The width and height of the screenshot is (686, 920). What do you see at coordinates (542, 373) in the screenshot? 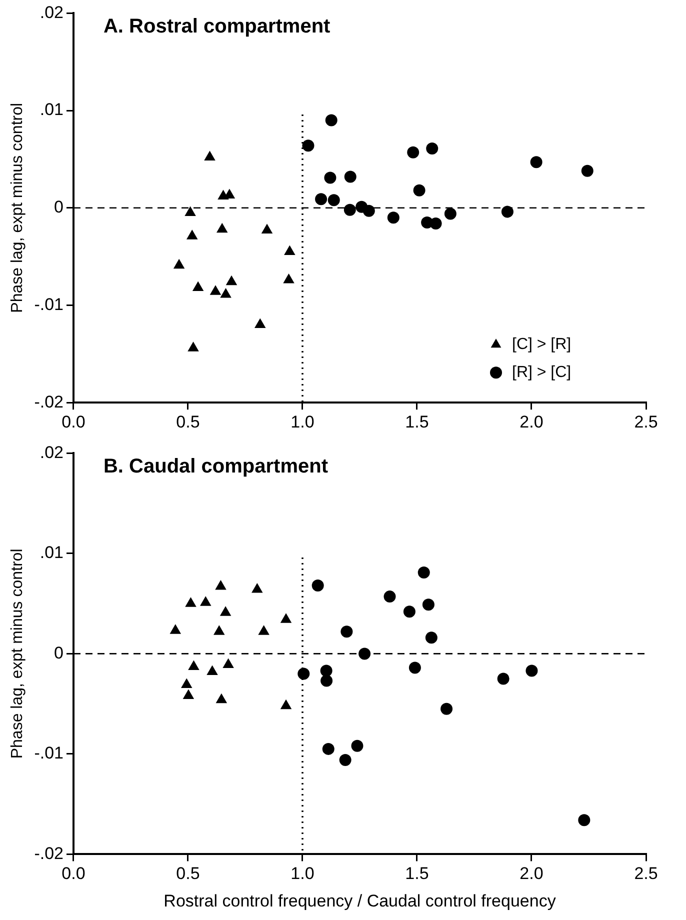
I see `legend-label: [R] > [C]` at bounding box center [542, 373].